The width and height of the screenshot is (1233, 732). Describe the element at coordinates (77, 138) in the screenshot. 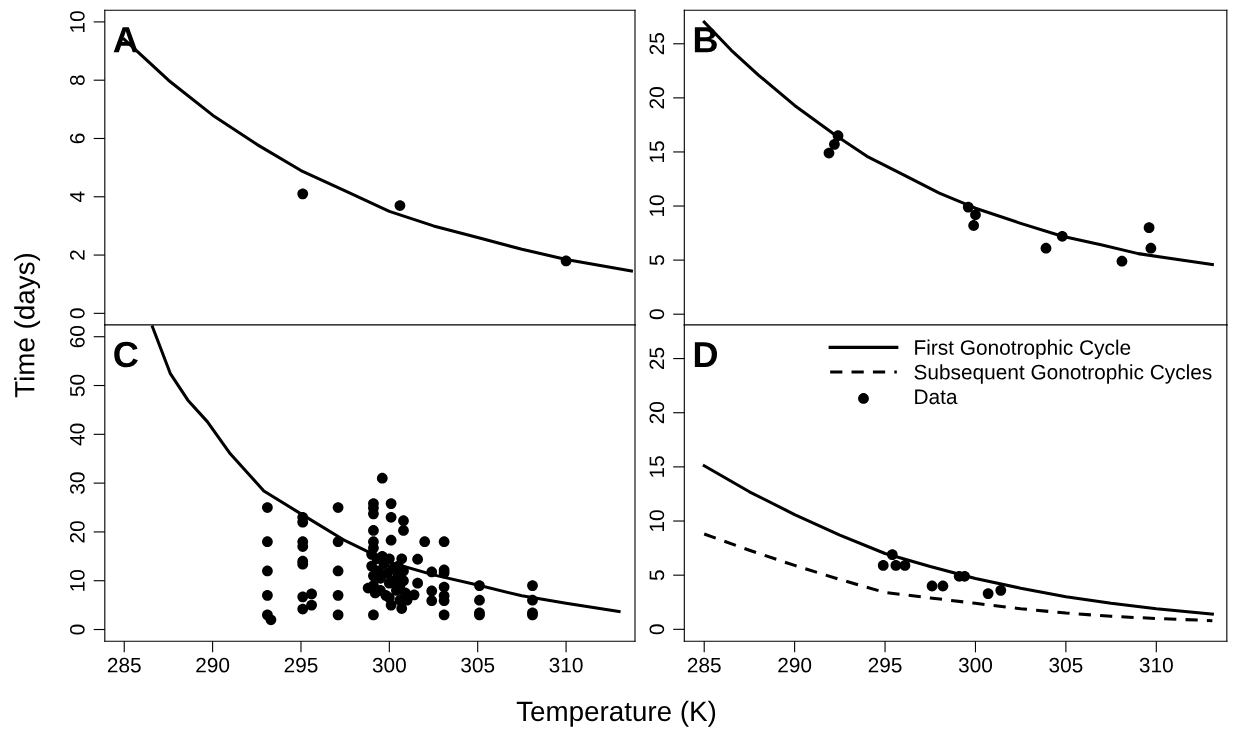

I see `y-tick-label: 6` at that location.